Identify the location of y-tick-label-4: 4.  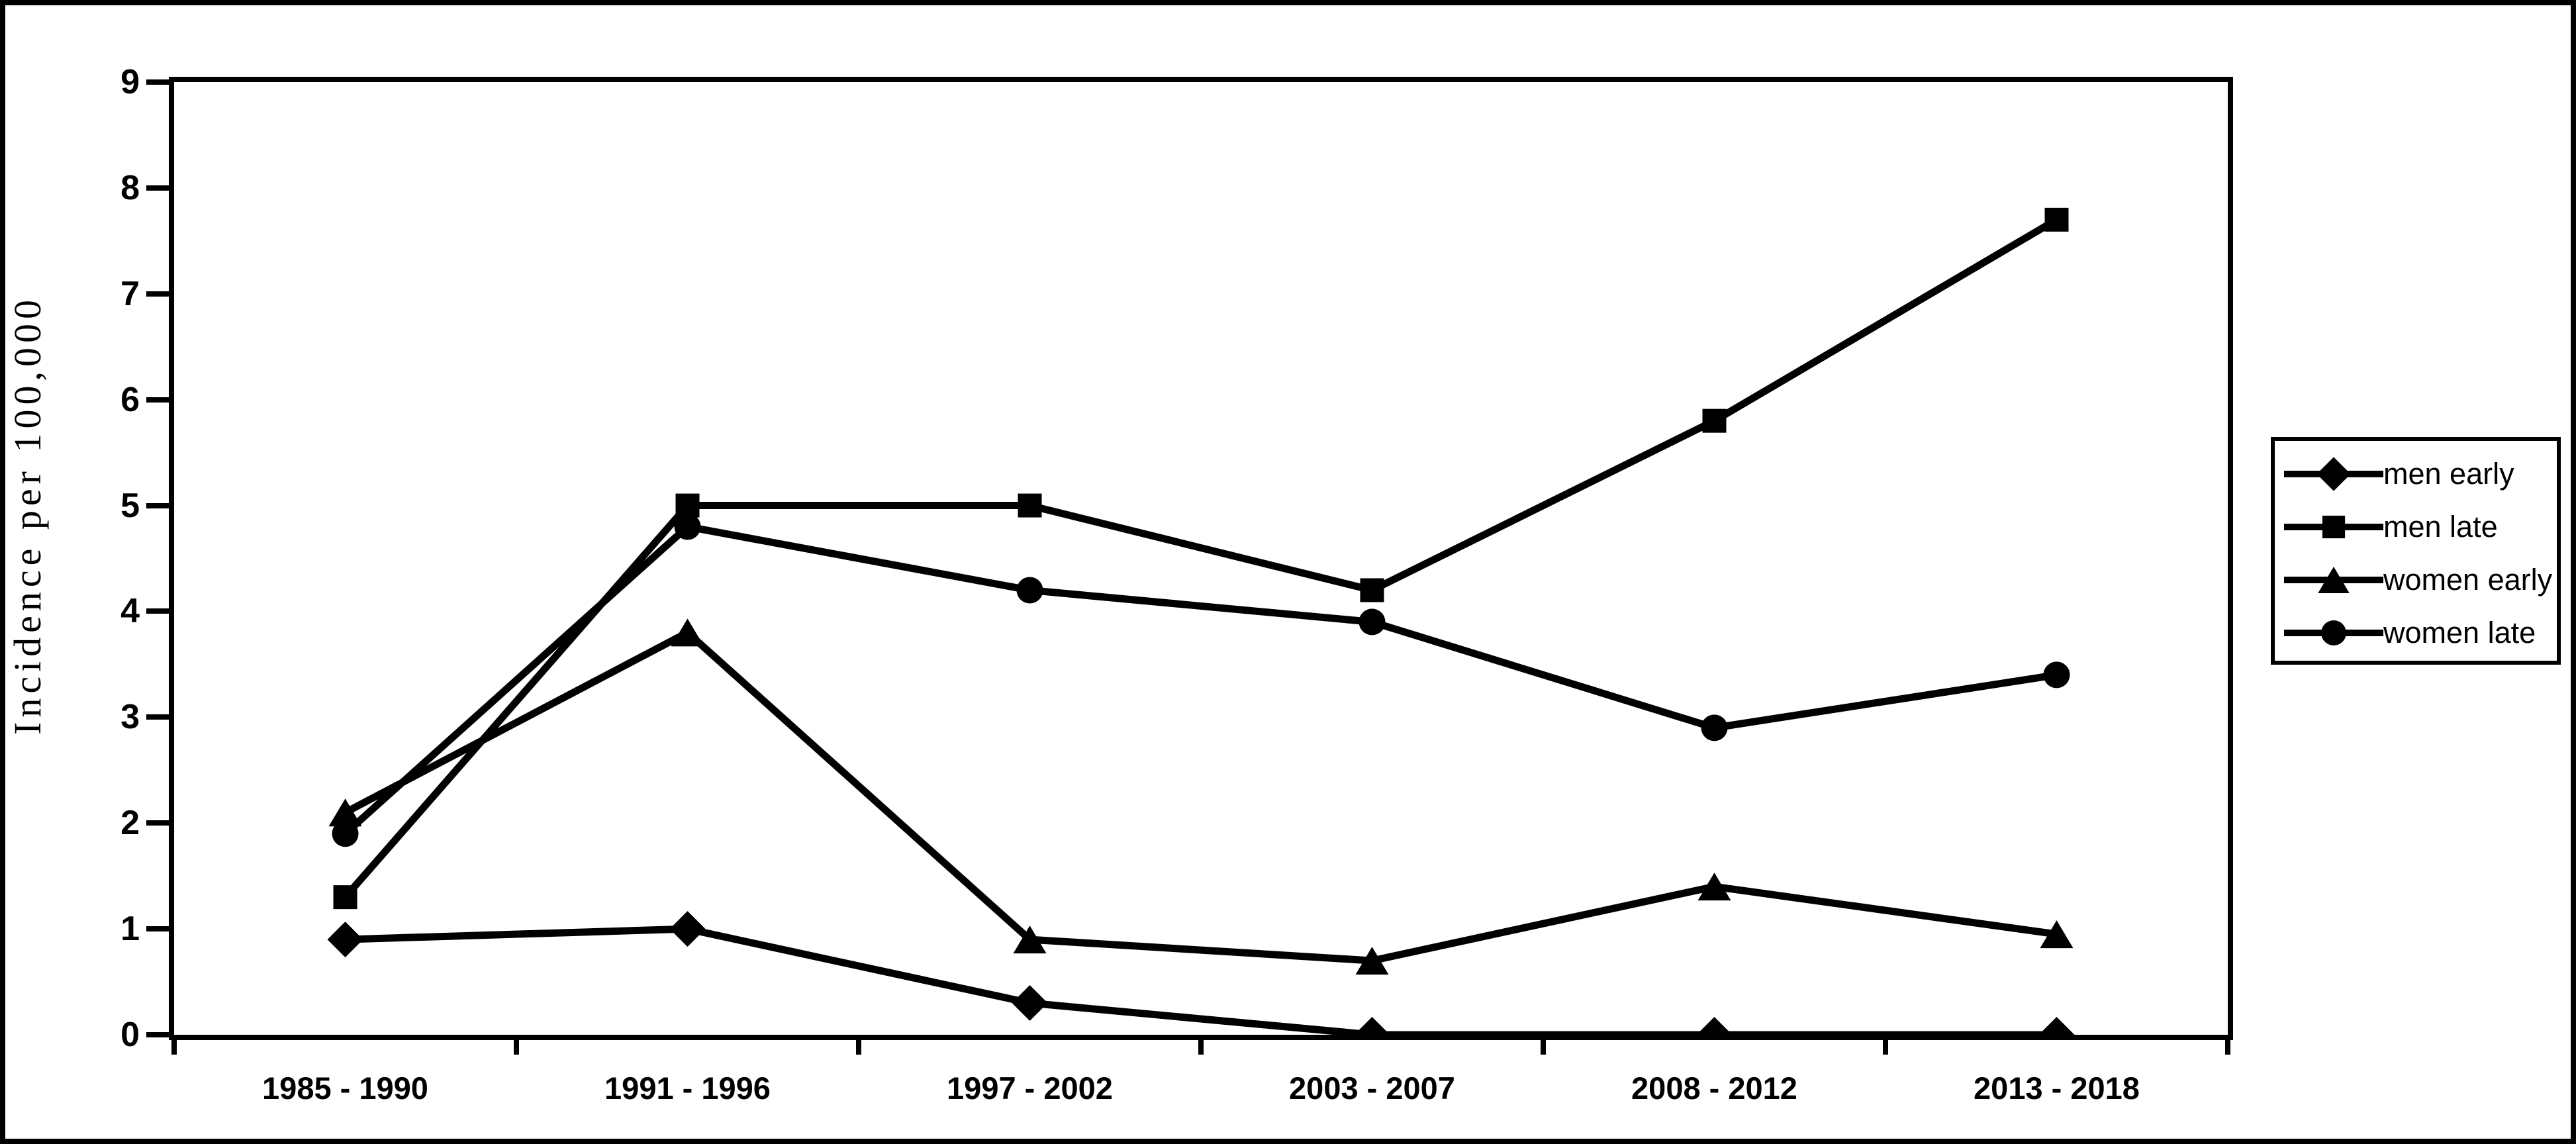
(130, 611).